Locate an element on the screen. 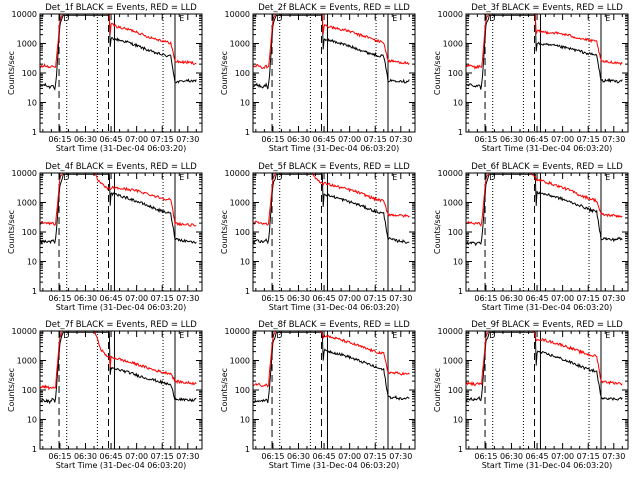 This screenshot has width=640, height=480. panel-title: Det_2f BLACK = Events, RED = LLD is located at coordinates (334, 8).